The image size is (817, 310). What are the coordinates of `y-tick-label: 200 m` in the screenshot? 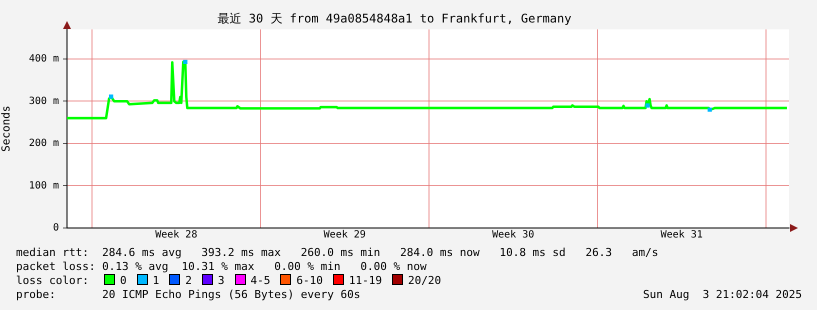 It's located at (43, 144).